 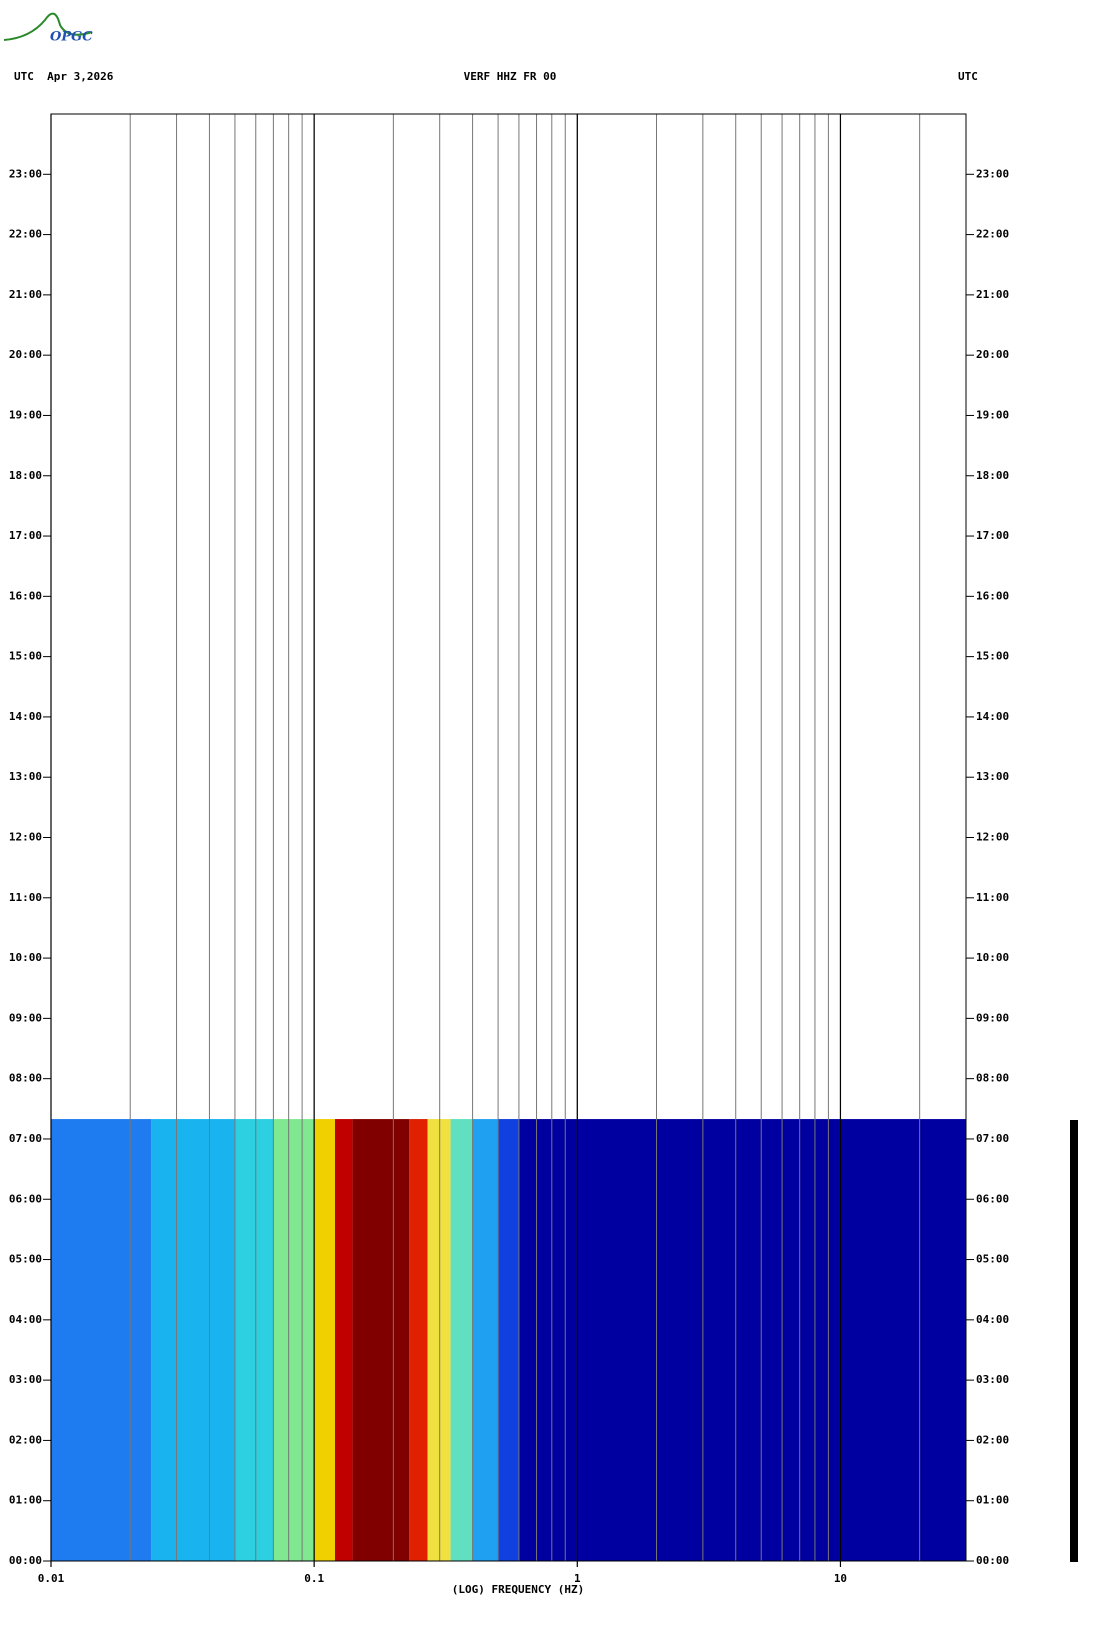 What do you see at coordinates (51, 1578) in the screenshot?
I see `x-tick-label: 0.01` at bounding box center [51, 1578].